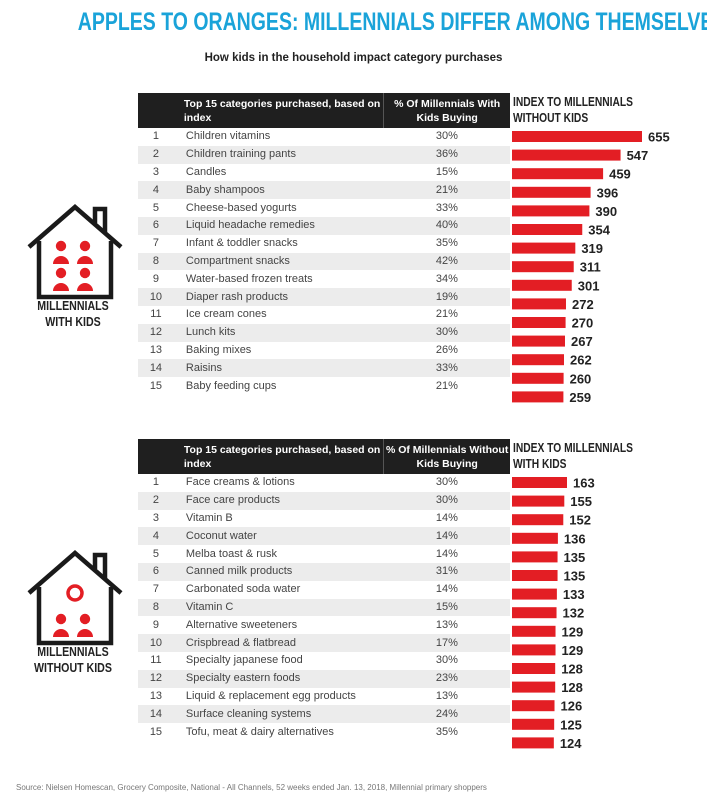 The width and height of the screenshot is (707, 800). Describe the element at coordinates (73, 314) in the screenshot. I see `segment-label: MILLENNIALS WITH KIDS` at that location.